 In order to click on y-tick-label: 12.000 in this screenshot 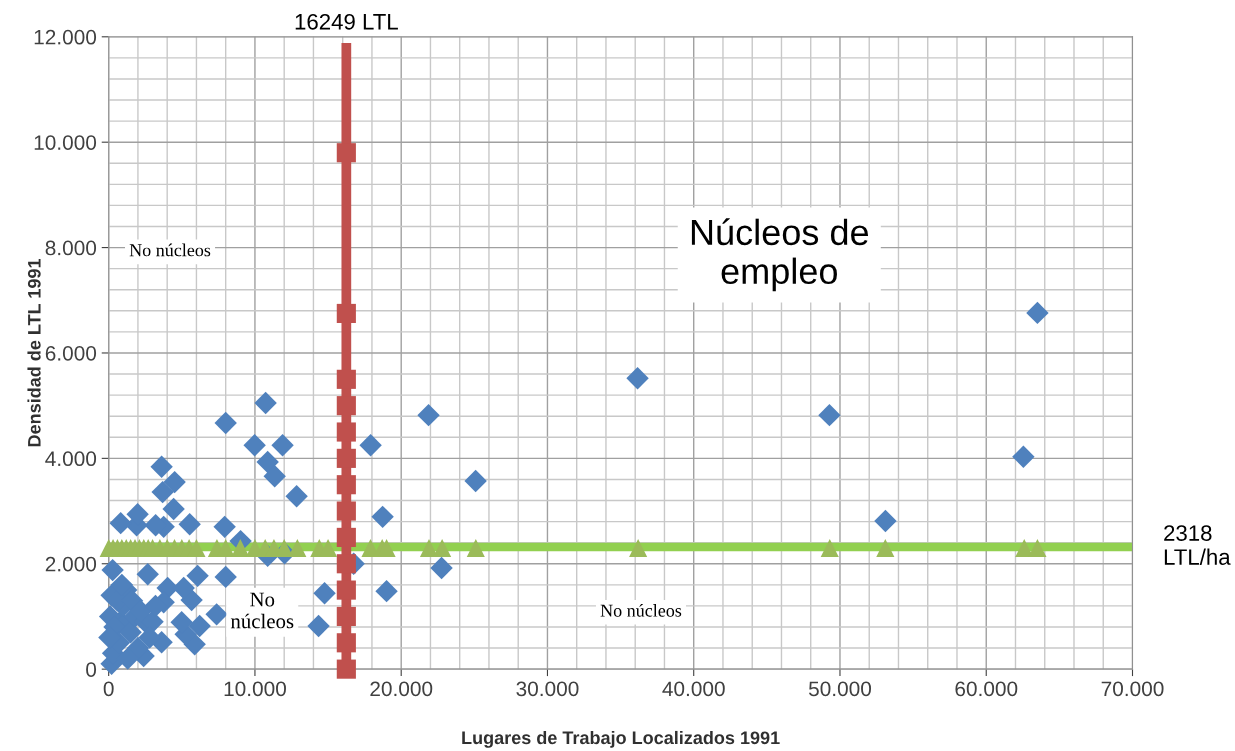, I will do `click(65, 37)`.